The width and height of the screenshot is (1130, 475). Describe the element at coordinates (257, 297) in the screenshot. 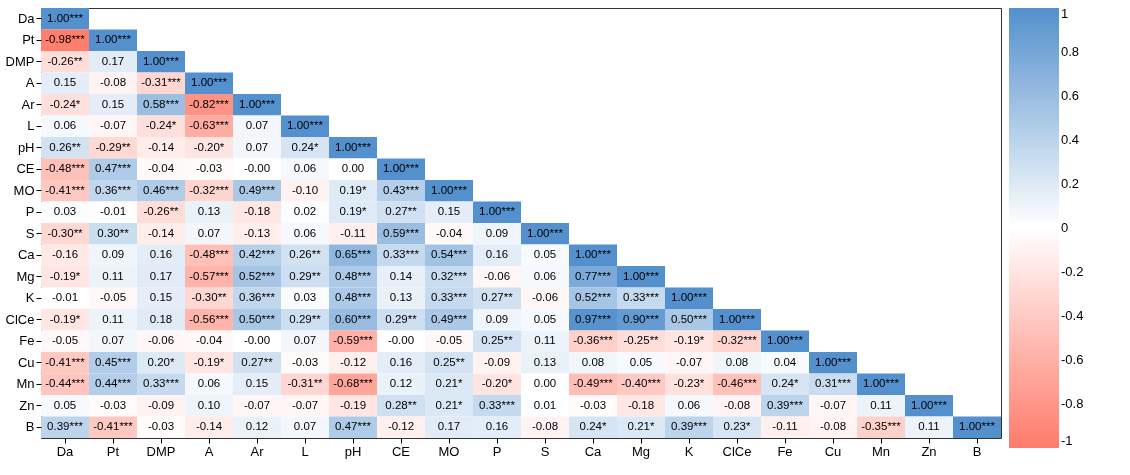

I see `data-label: 0.36***` at that location.